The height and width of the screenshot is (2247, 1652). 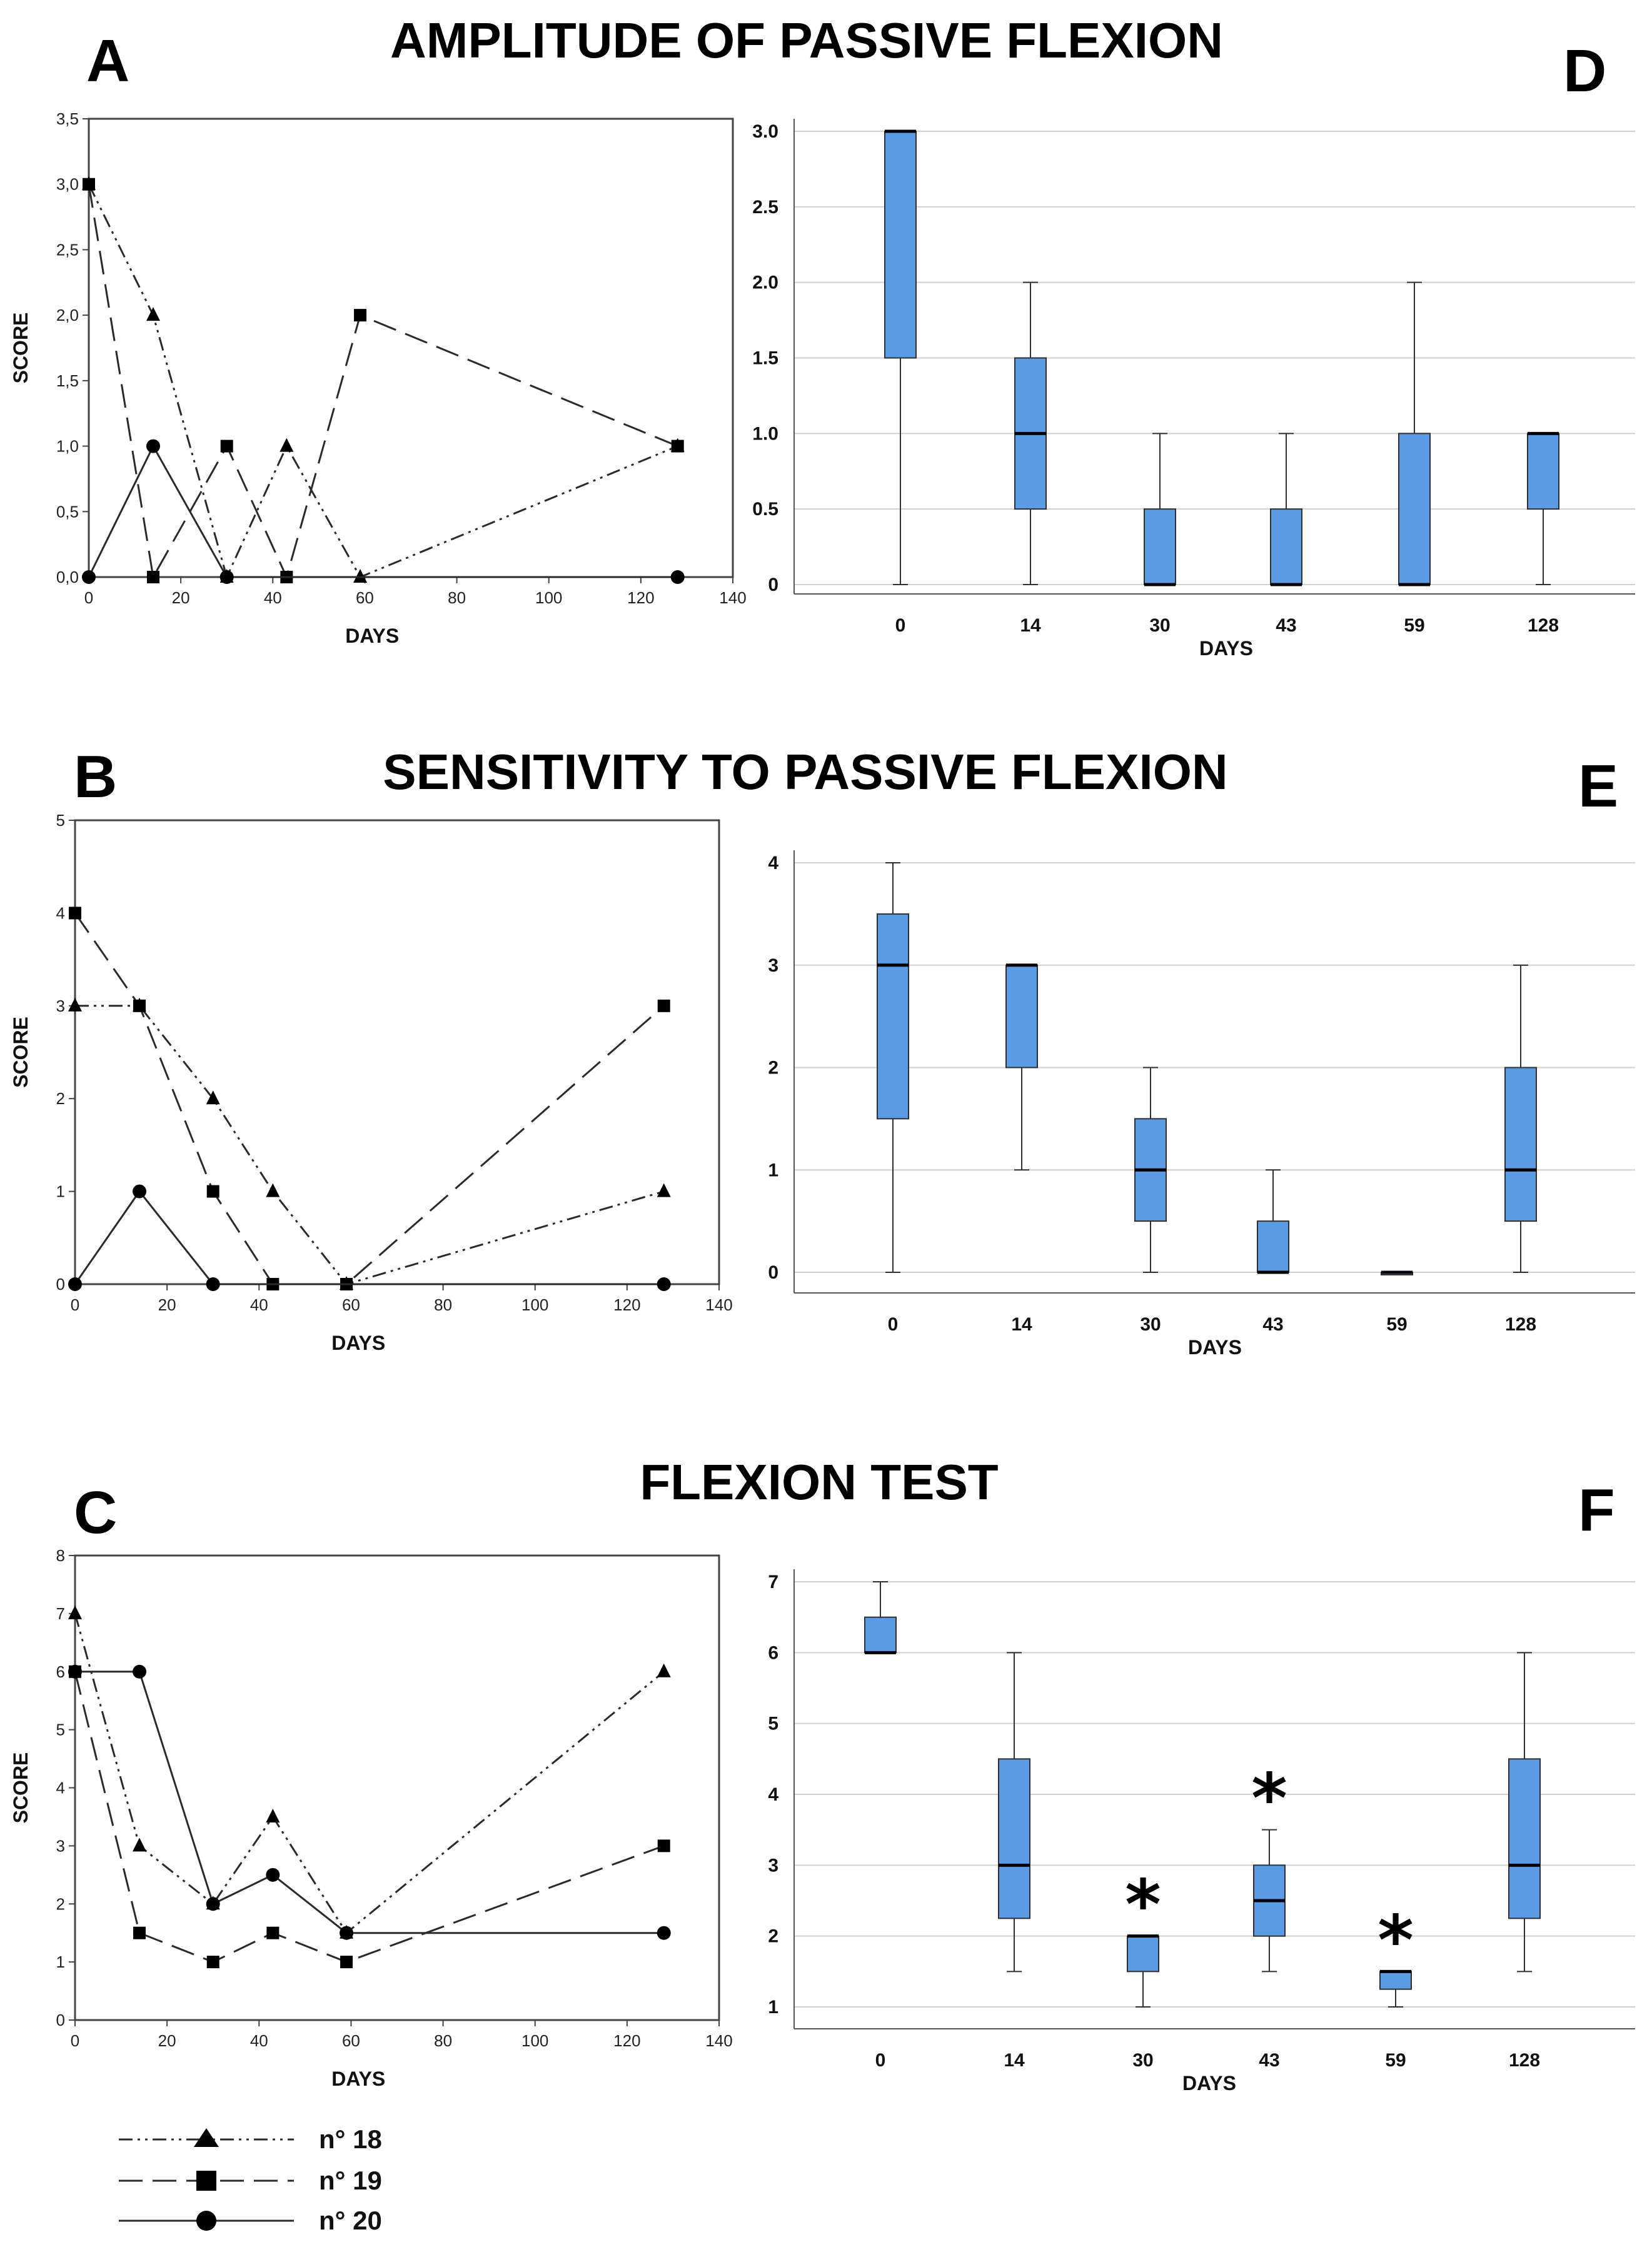 I want to click on legend-item-n20: n° 20, so click(x=251, y=2221).